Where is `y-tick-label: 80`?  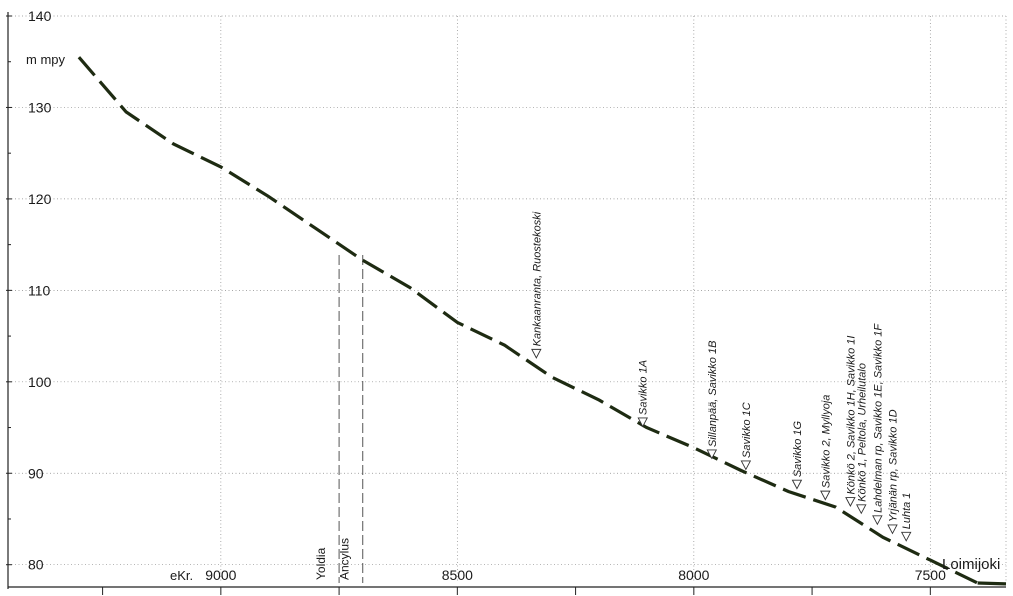
y-tick-label: 80 is located at coordinates (36, 565).